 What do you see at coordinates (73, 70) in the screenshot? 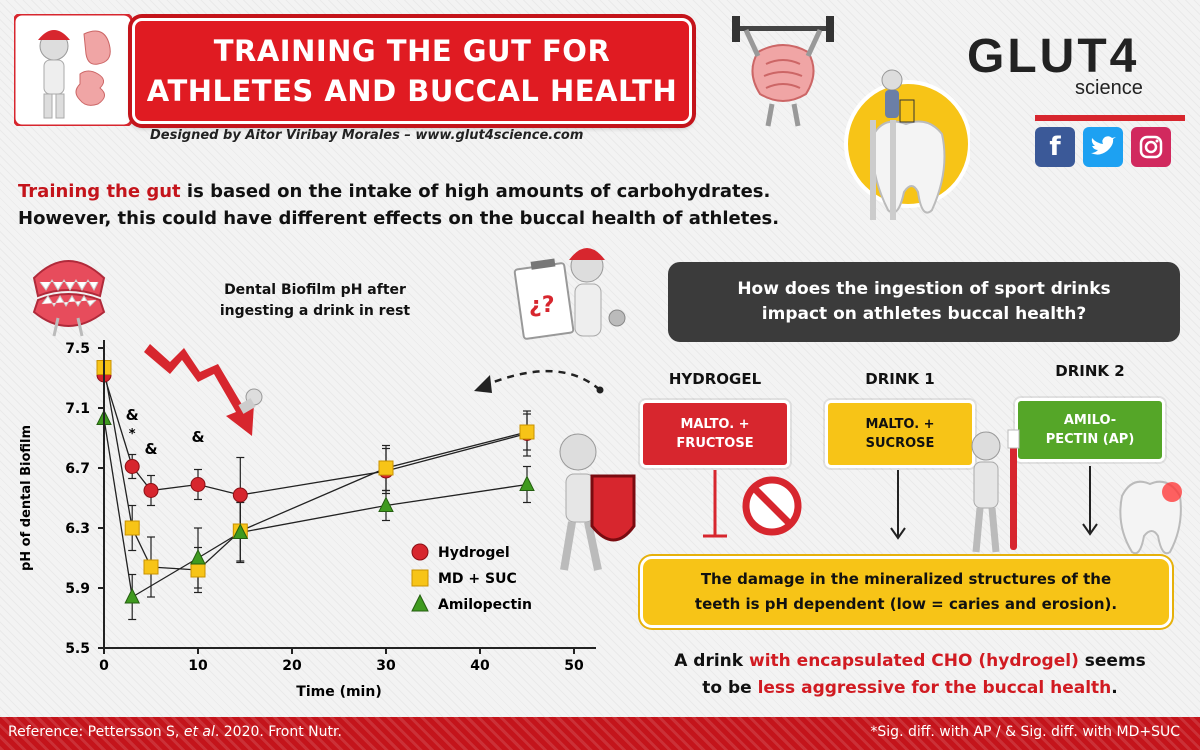
I see `doctor-illustration` at bounding box center [73, 70].